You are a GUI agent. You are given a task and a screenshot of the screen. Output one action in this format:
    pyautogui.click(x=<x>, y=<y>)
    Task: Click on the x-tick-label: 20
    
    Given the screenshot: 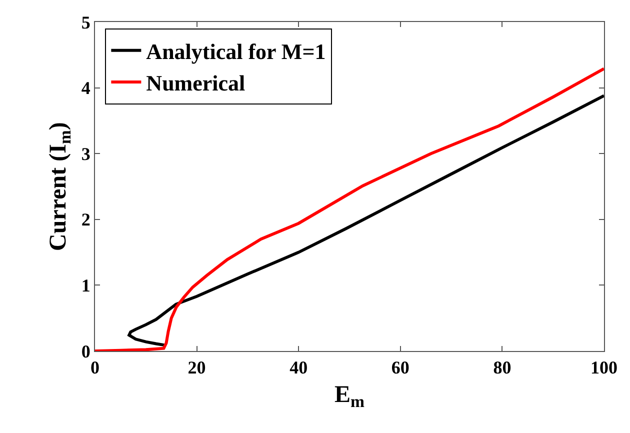 What is the action you would take?
    pyautogui.click(x=197, y=368)
    